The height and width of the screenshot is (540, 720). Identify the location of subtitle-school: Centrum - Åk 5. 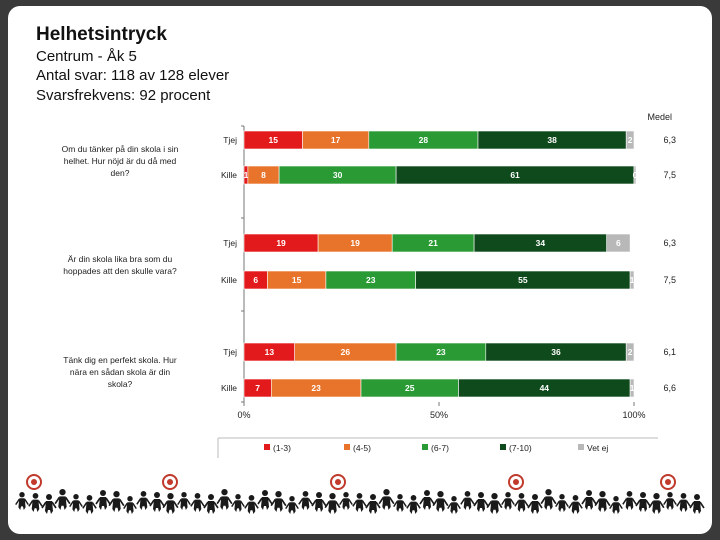
(86, 56).